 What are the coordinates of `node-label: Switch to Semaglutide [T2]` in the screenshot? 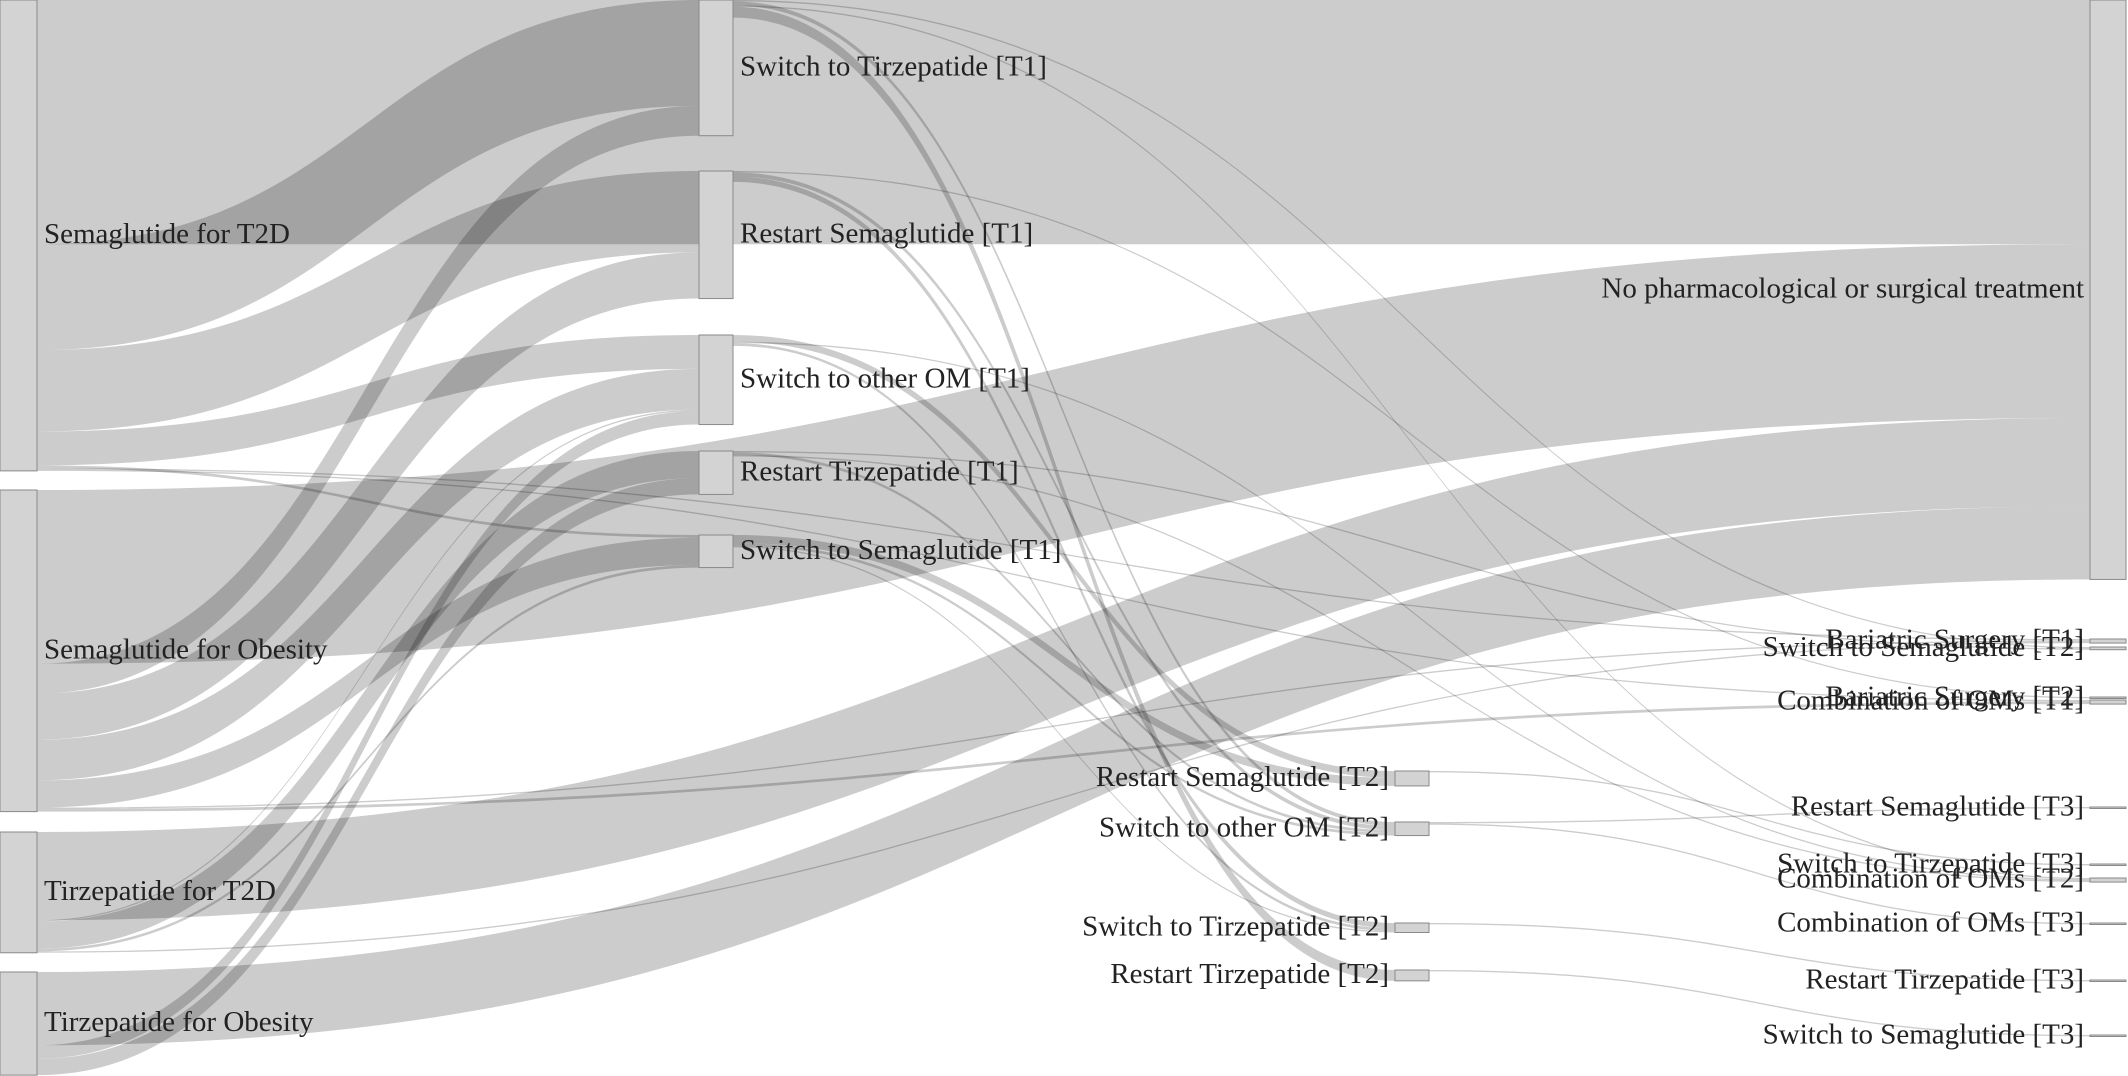 It's located at (1923, 647).